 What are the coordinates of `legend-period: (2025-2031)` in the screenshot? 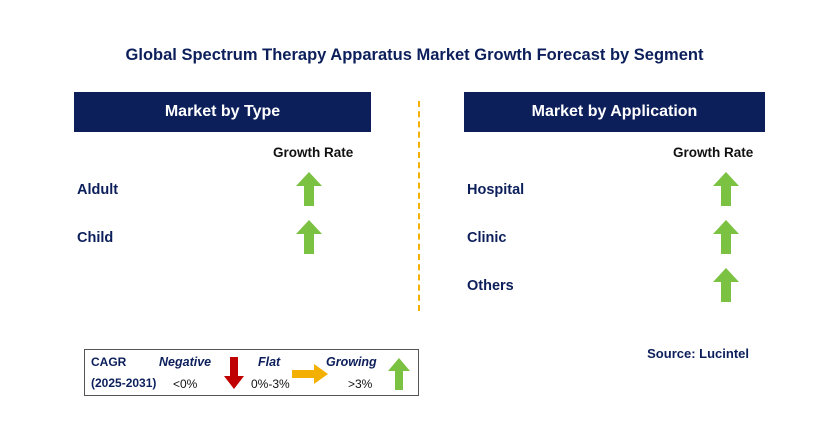 It's located at (124, 383).